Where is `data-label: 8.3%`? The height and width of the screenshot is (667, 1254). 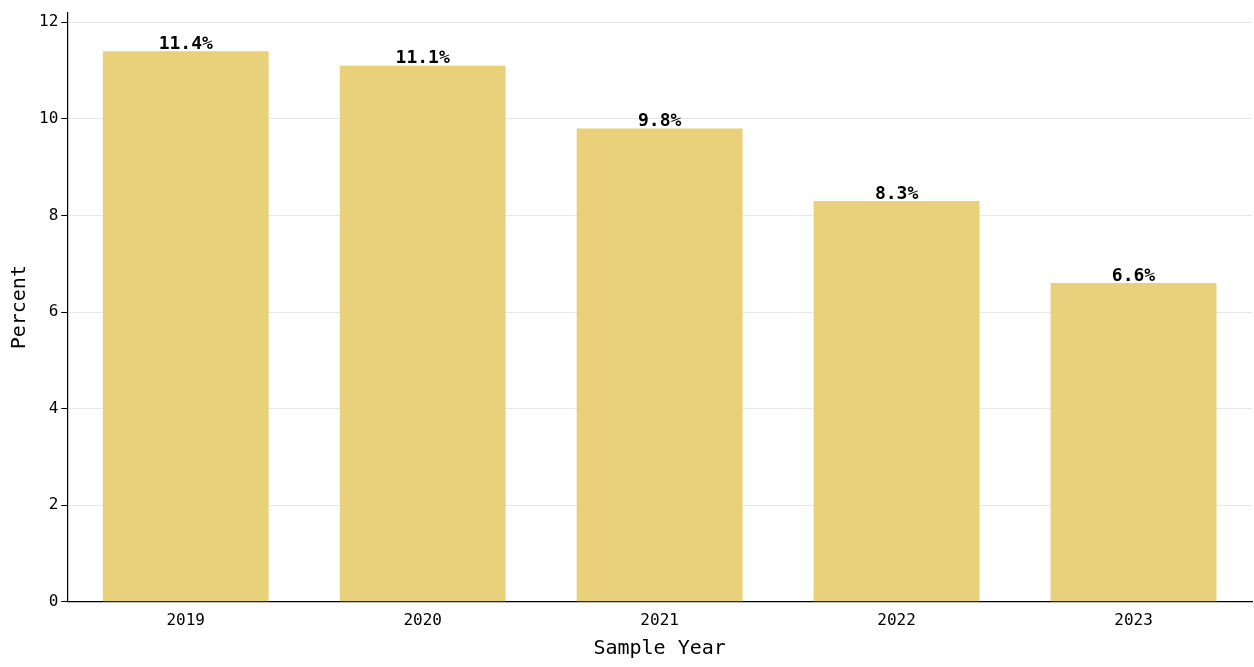 data-label: 8.3% is located at coordinates (896, 192).